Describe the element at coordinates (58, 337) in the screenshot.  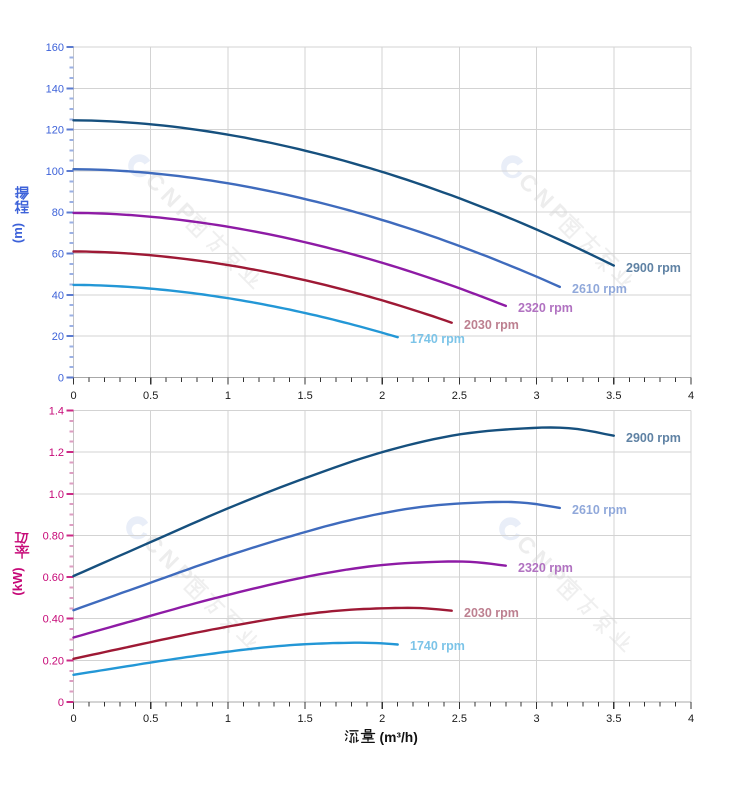
I see `svg-text: 20` at that location.